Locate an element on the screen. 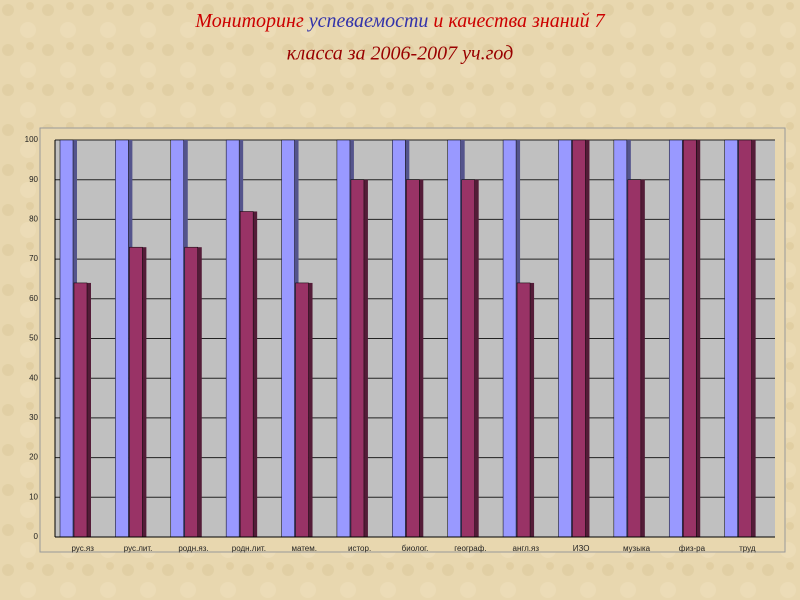  x-tick-label: биолог. is located at coordinates (415, 548).